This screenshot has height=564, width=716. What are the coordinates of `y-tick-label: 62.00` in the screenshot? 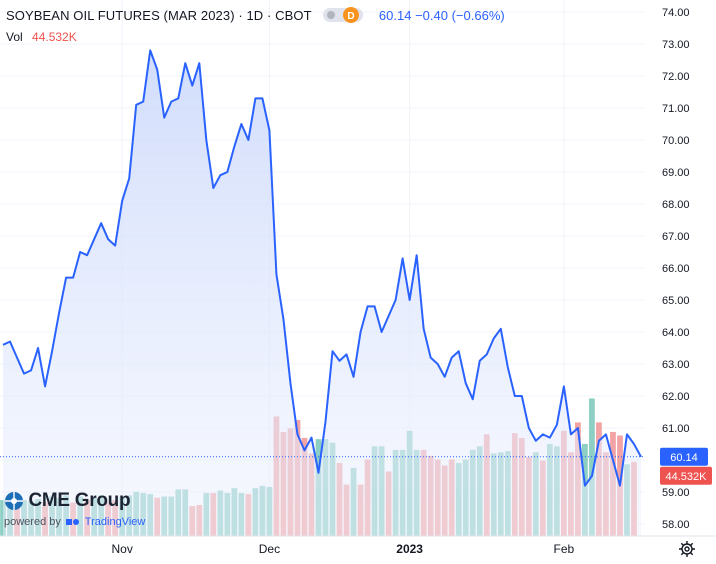 It's located at (676, 397).